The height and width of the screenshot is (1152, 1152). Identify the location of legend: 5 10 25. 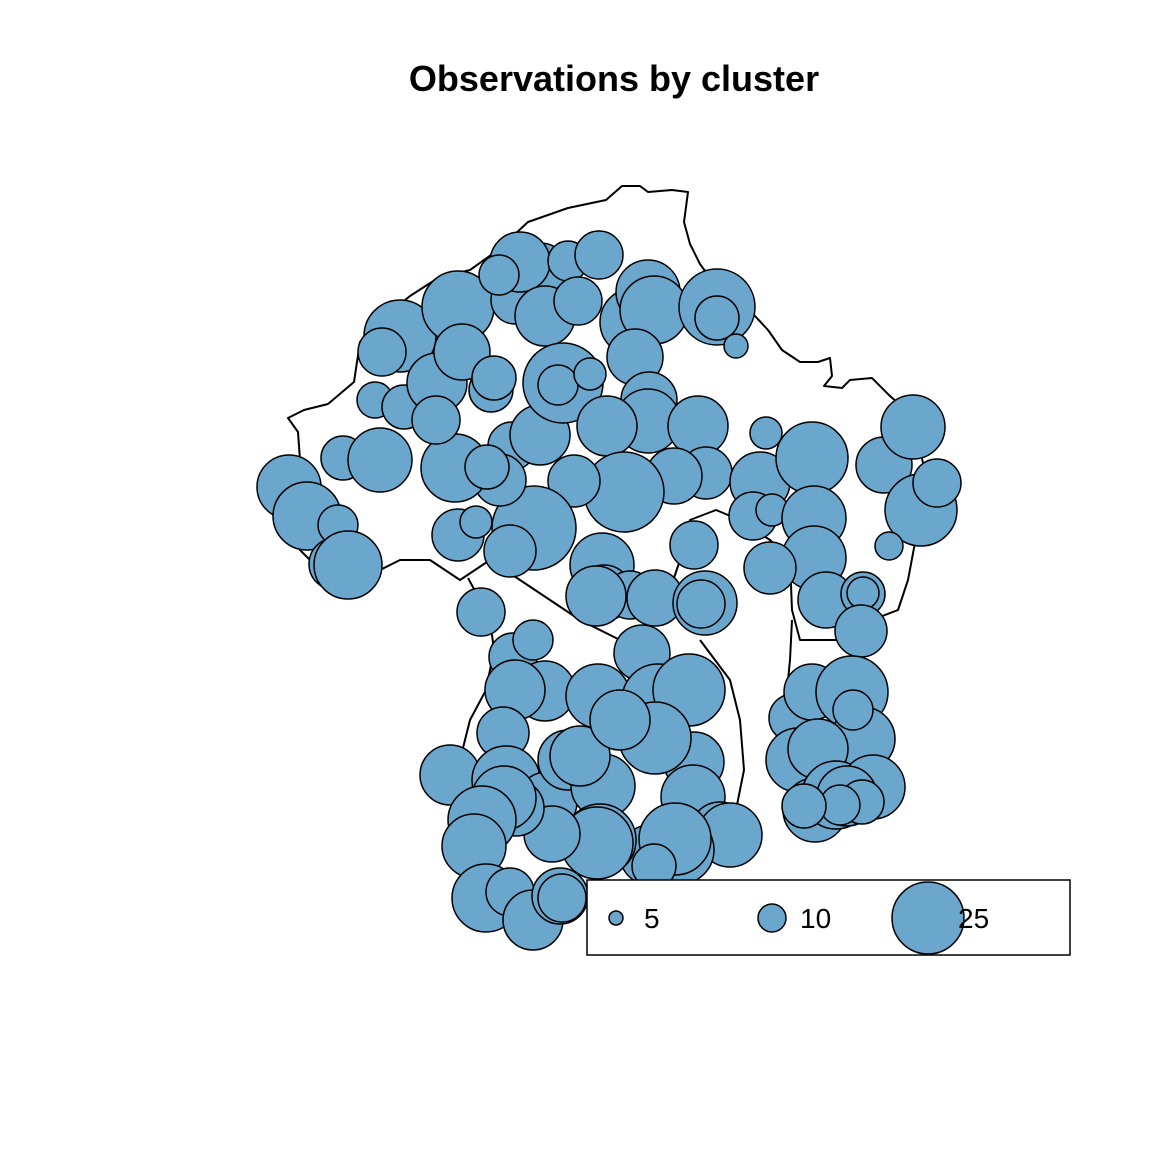
(828, 917).